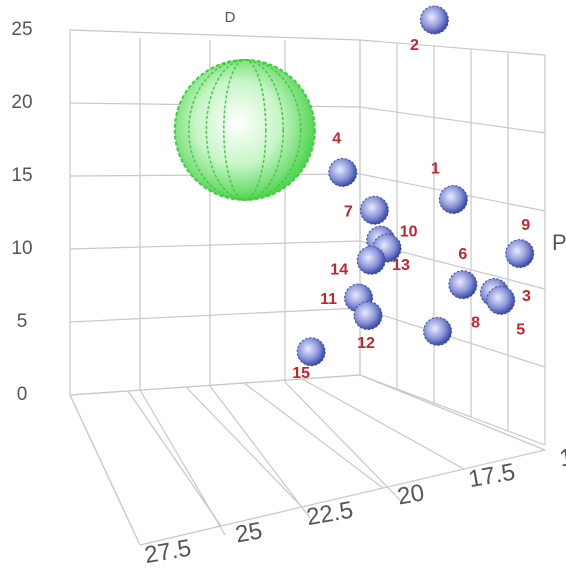 The height and width of the screenshot is (585, 566). What do you see at coordinates (21, 102) in the screenshot?
I see `y-tick-label: 20` at bounding box center [21, 102].